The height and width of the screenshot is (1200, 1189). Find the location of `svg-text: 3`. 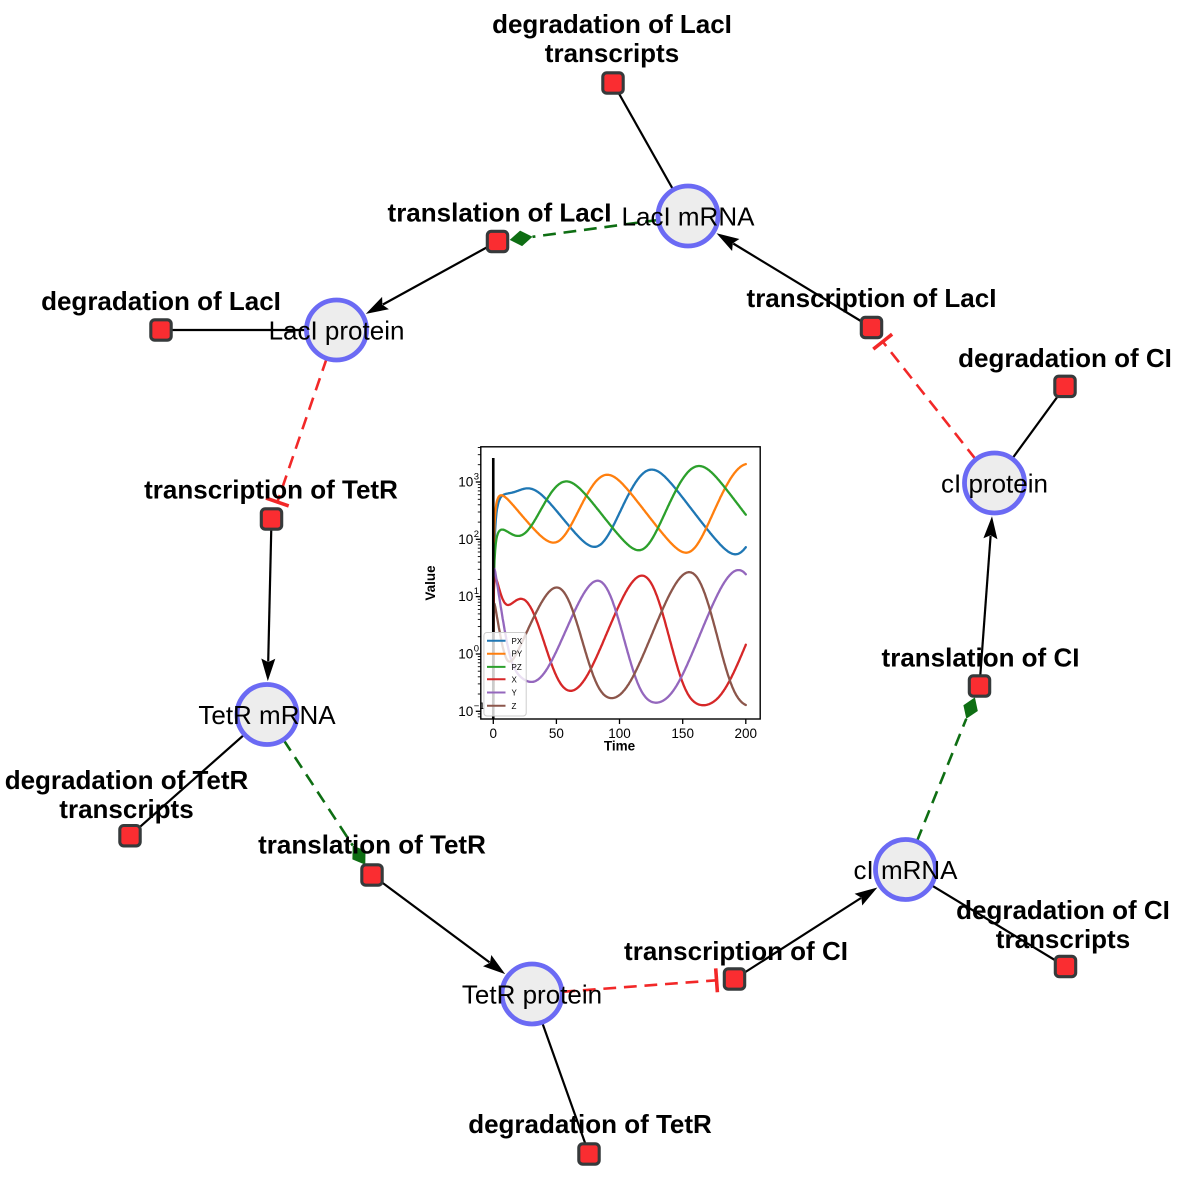

svg-text: 3 is located at coordinates (476, 477).